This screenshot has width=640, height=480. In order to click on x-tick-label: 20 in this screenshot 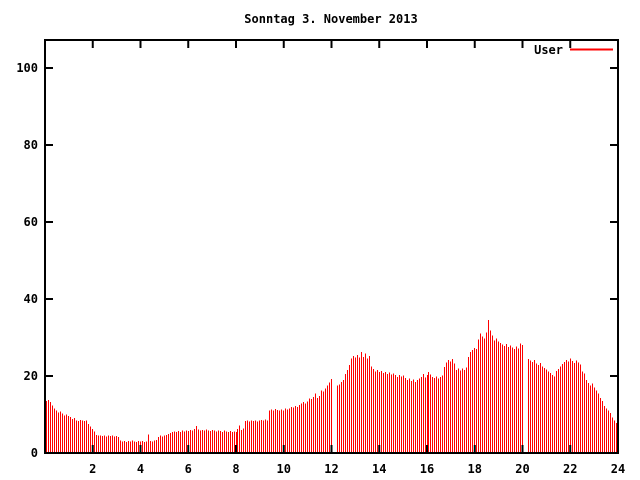, I will do `click(522, 469)`.